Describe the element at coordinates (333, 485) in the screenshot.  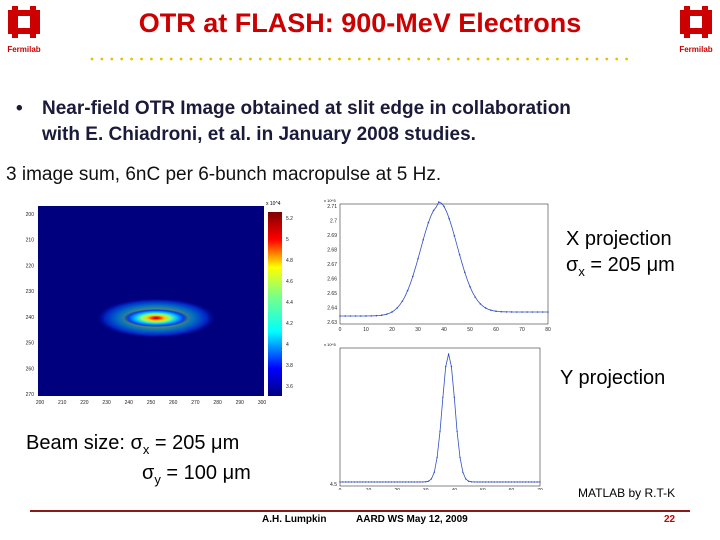
I see `y-projection-y-tick: 4.5` at that location.